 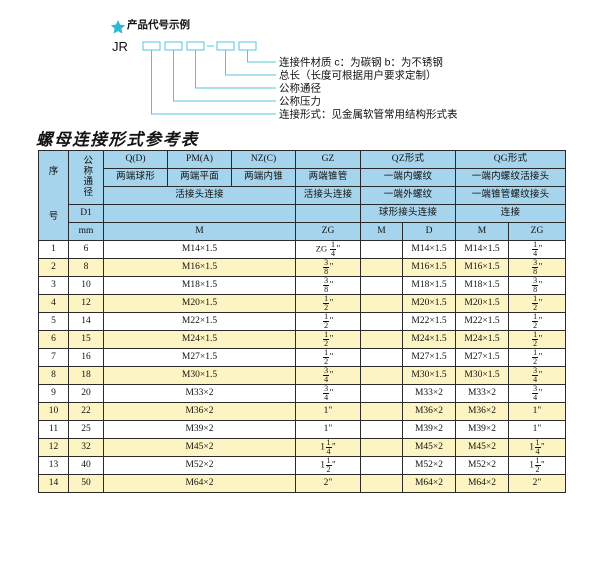 I want to click on header-seq-line-2: 号, so click(x=53, y=216).